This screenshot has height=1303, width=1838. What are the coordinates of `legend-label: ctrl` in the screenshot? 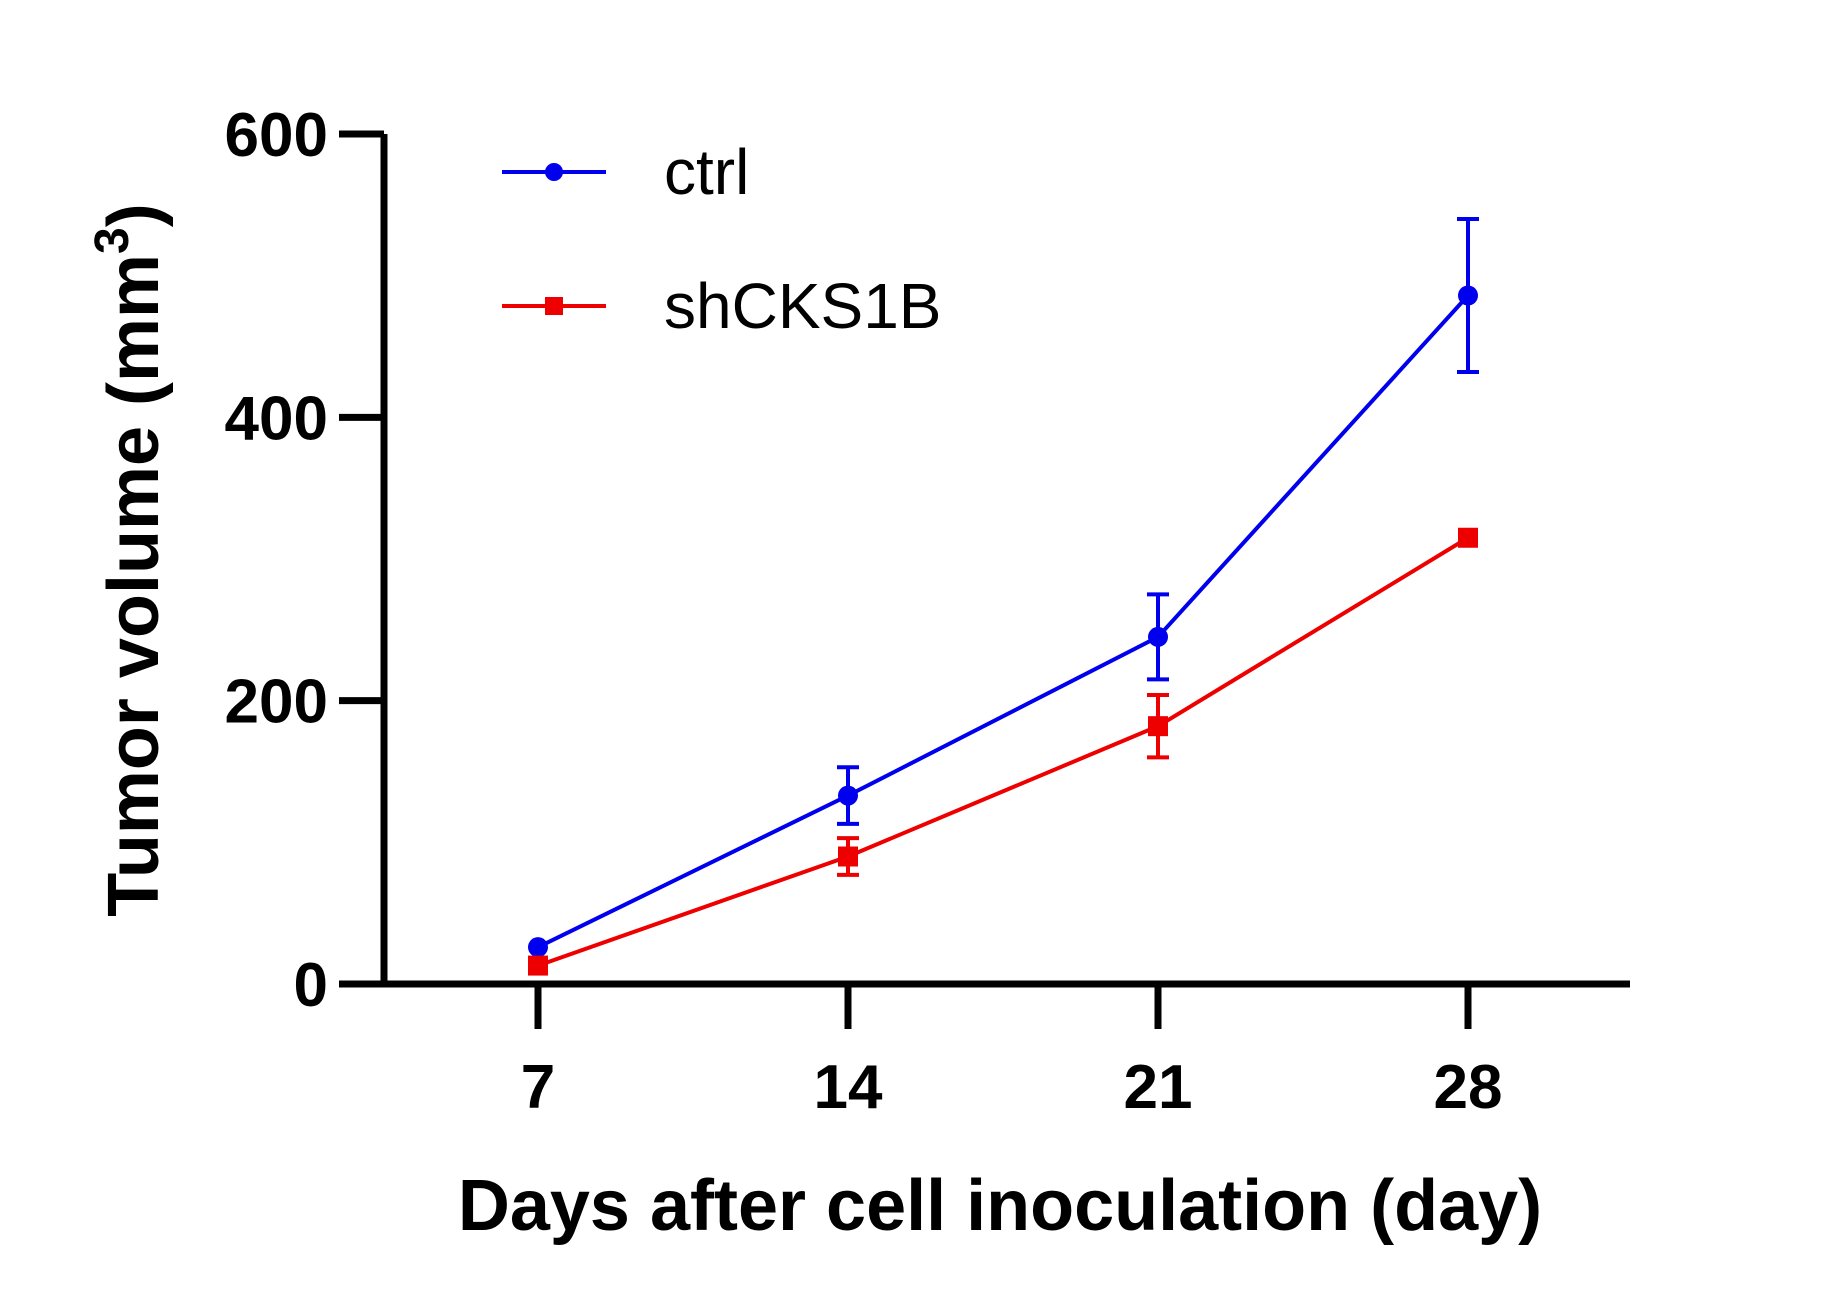 It's located at (706, 172).